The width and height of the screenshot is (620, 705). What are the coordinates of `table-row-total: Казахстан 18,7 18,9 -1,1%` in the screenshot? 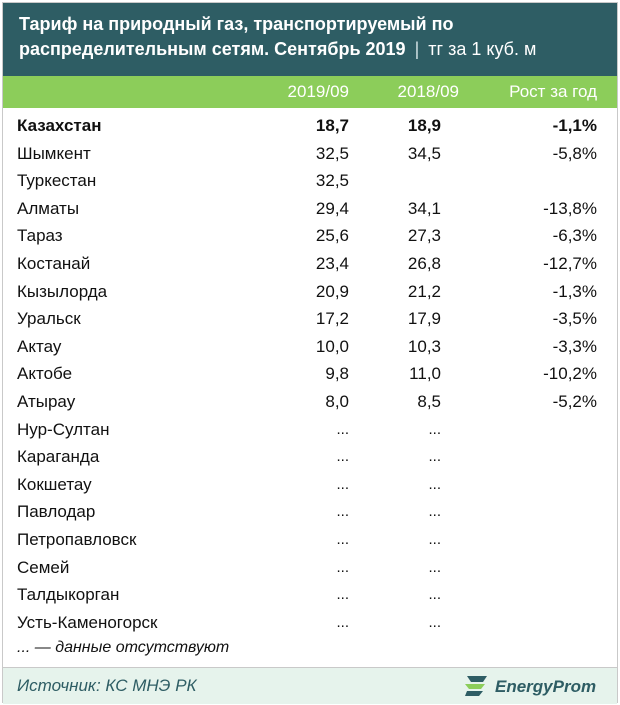 It's located at (310, 126).